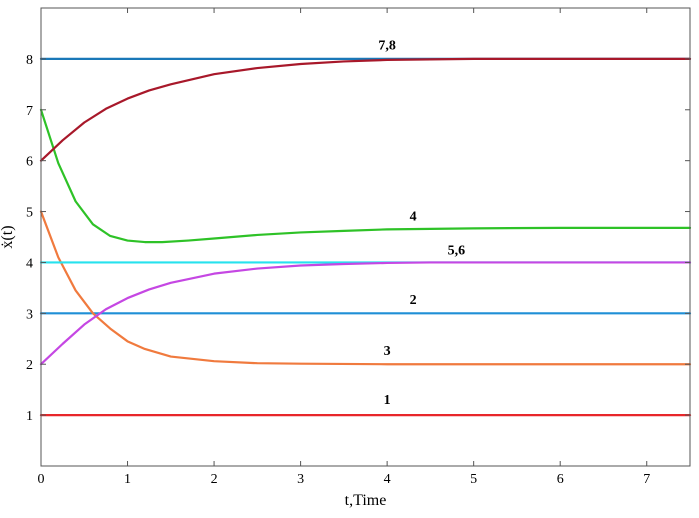  What do you see at coordinates (560, 479) in the screenshot?
I see `x-tick-label: 6` at bounding box center [560, 479].